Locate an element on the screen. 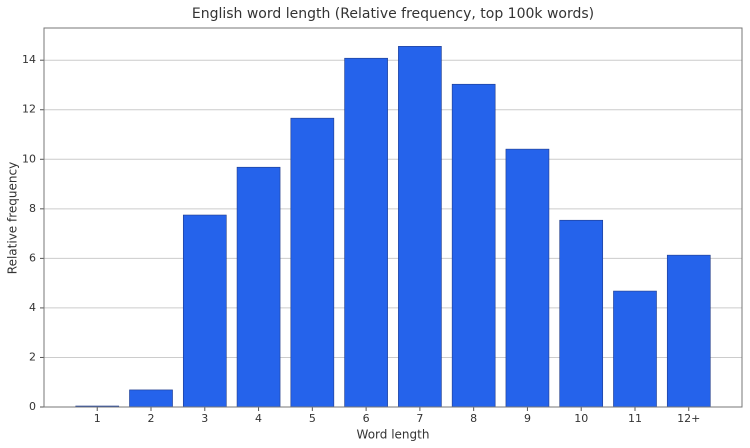 The width and height of the screenshot is (750, 448). x-tick-label: 8 is located at coordinates (473, 418).